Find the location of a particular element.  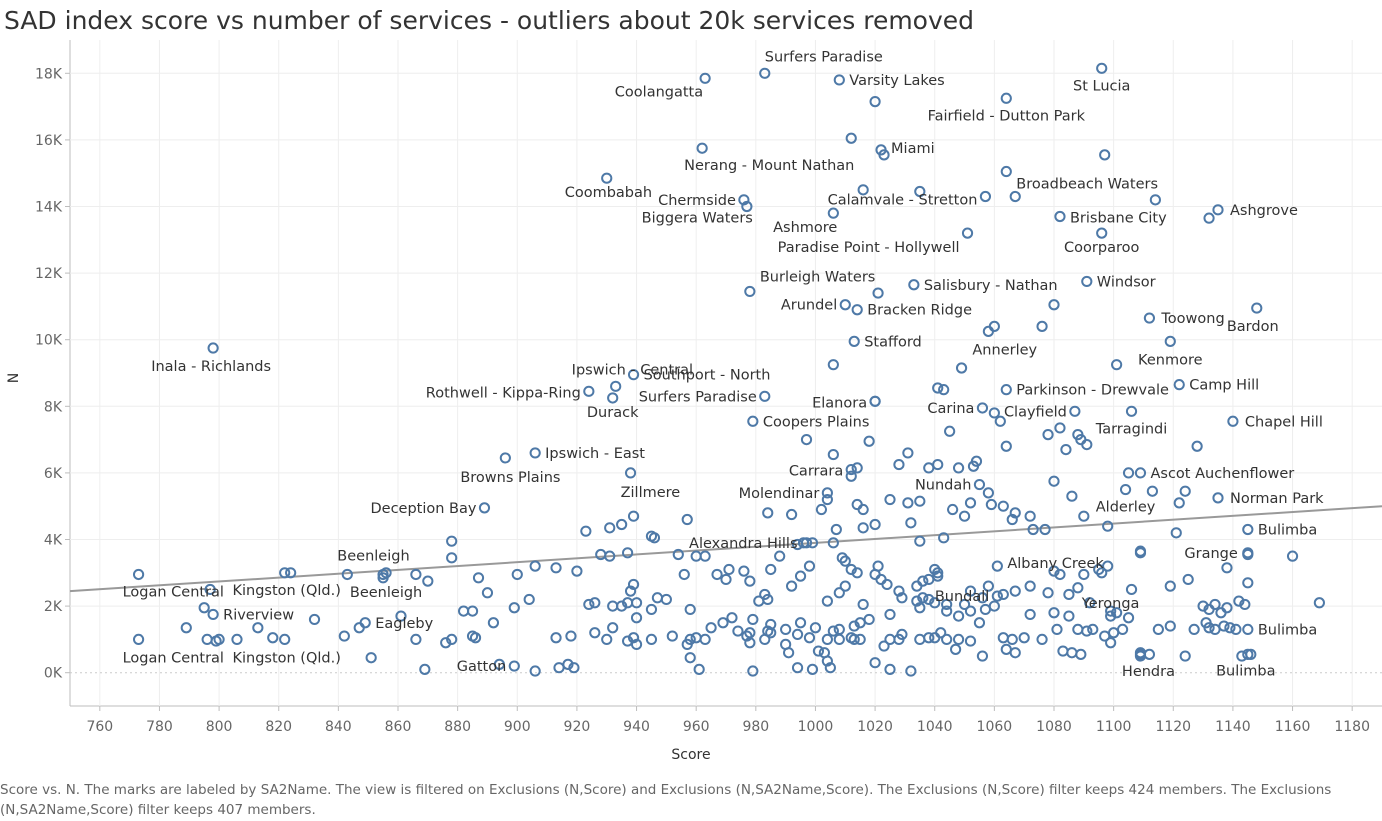

point-label: Camp Hill is located at coordinates (1224, 386).